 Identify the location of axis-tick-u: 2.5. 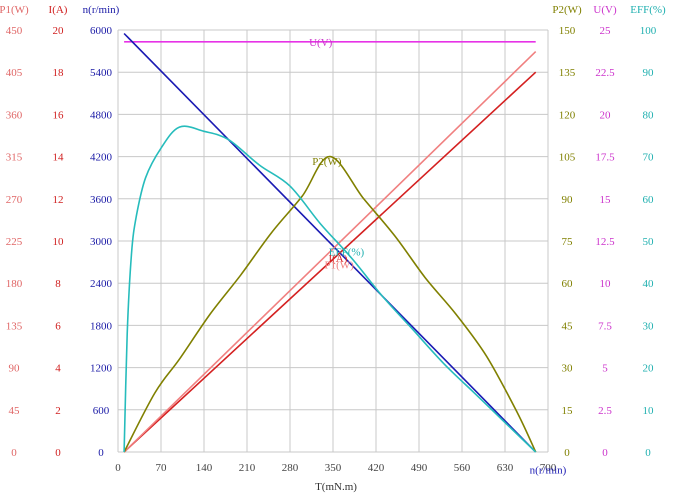
(605, 411).